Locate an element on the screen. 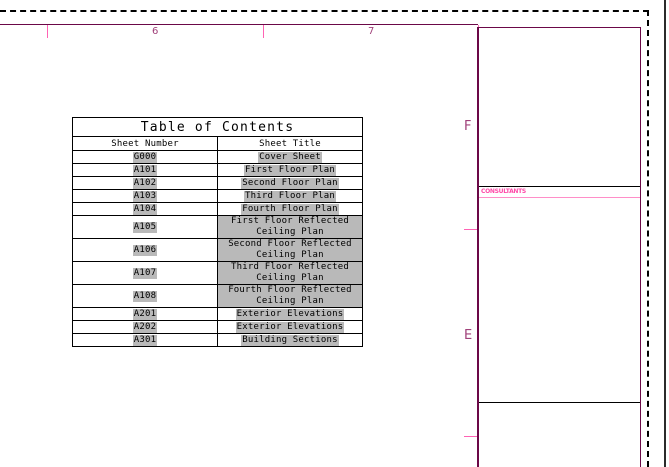 The image size is (669, 467). cell-sheet-number: A104 is located at coordinates (145, 209).